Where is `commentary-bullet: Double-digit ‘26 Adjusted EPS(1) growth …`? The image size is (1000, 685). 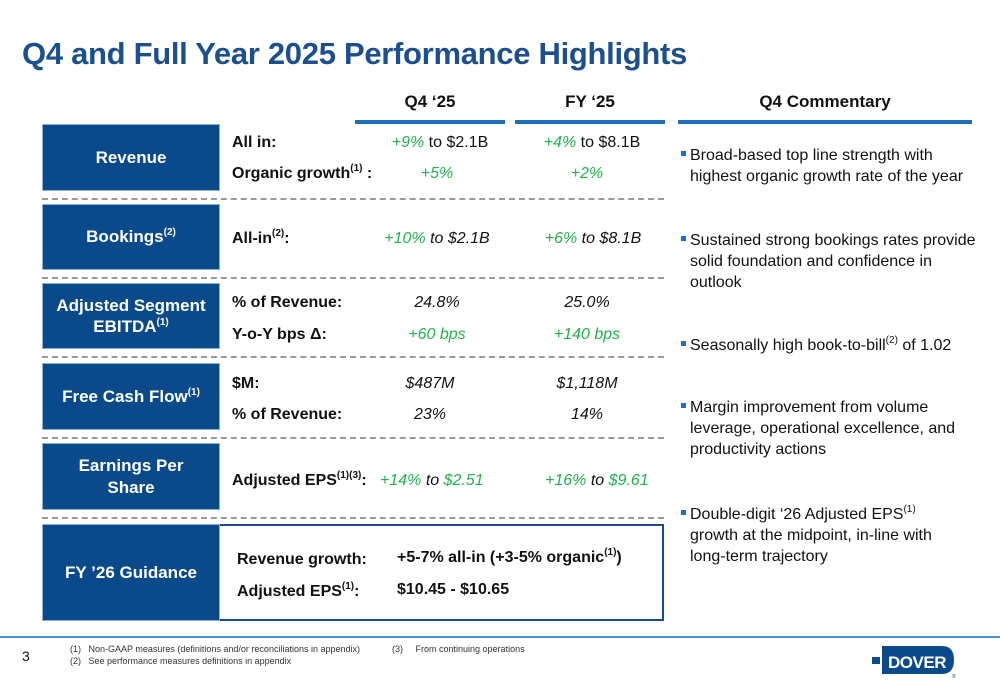
commentary-bullet: Double-digit ‘26 Adjusted EPS(1) growth … is located at coordinates (820, 536).